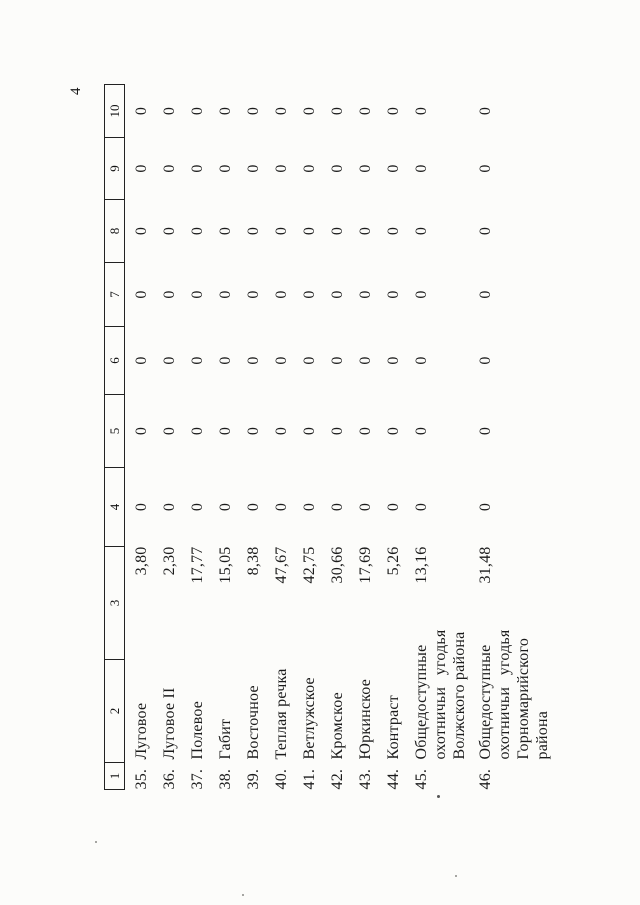  Describe the element at coordinates (253, 779) in the screenshot. I see `row-number: 39.` at that location.